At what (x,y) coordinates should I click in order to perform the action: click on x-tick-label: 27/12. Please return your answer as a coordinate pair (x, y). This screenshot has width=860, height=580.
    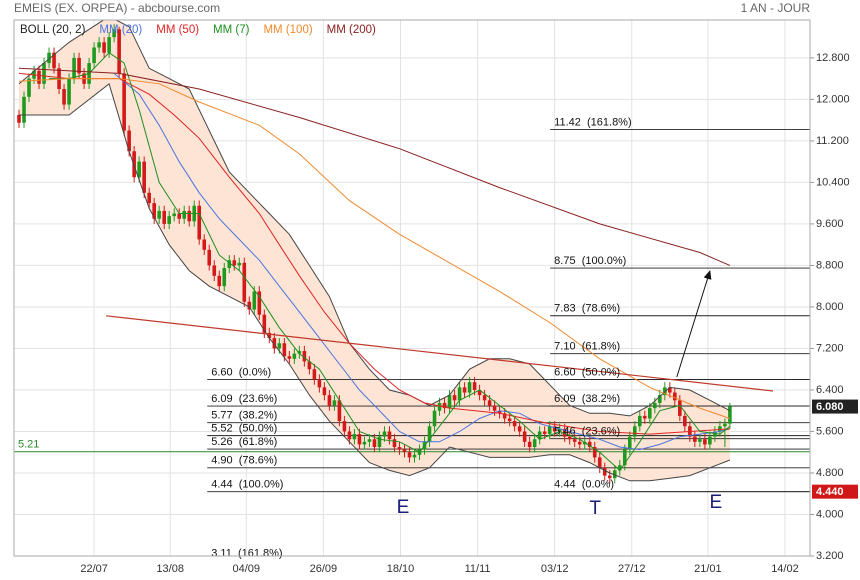
    Looking at the image, I should click on (632, 569).